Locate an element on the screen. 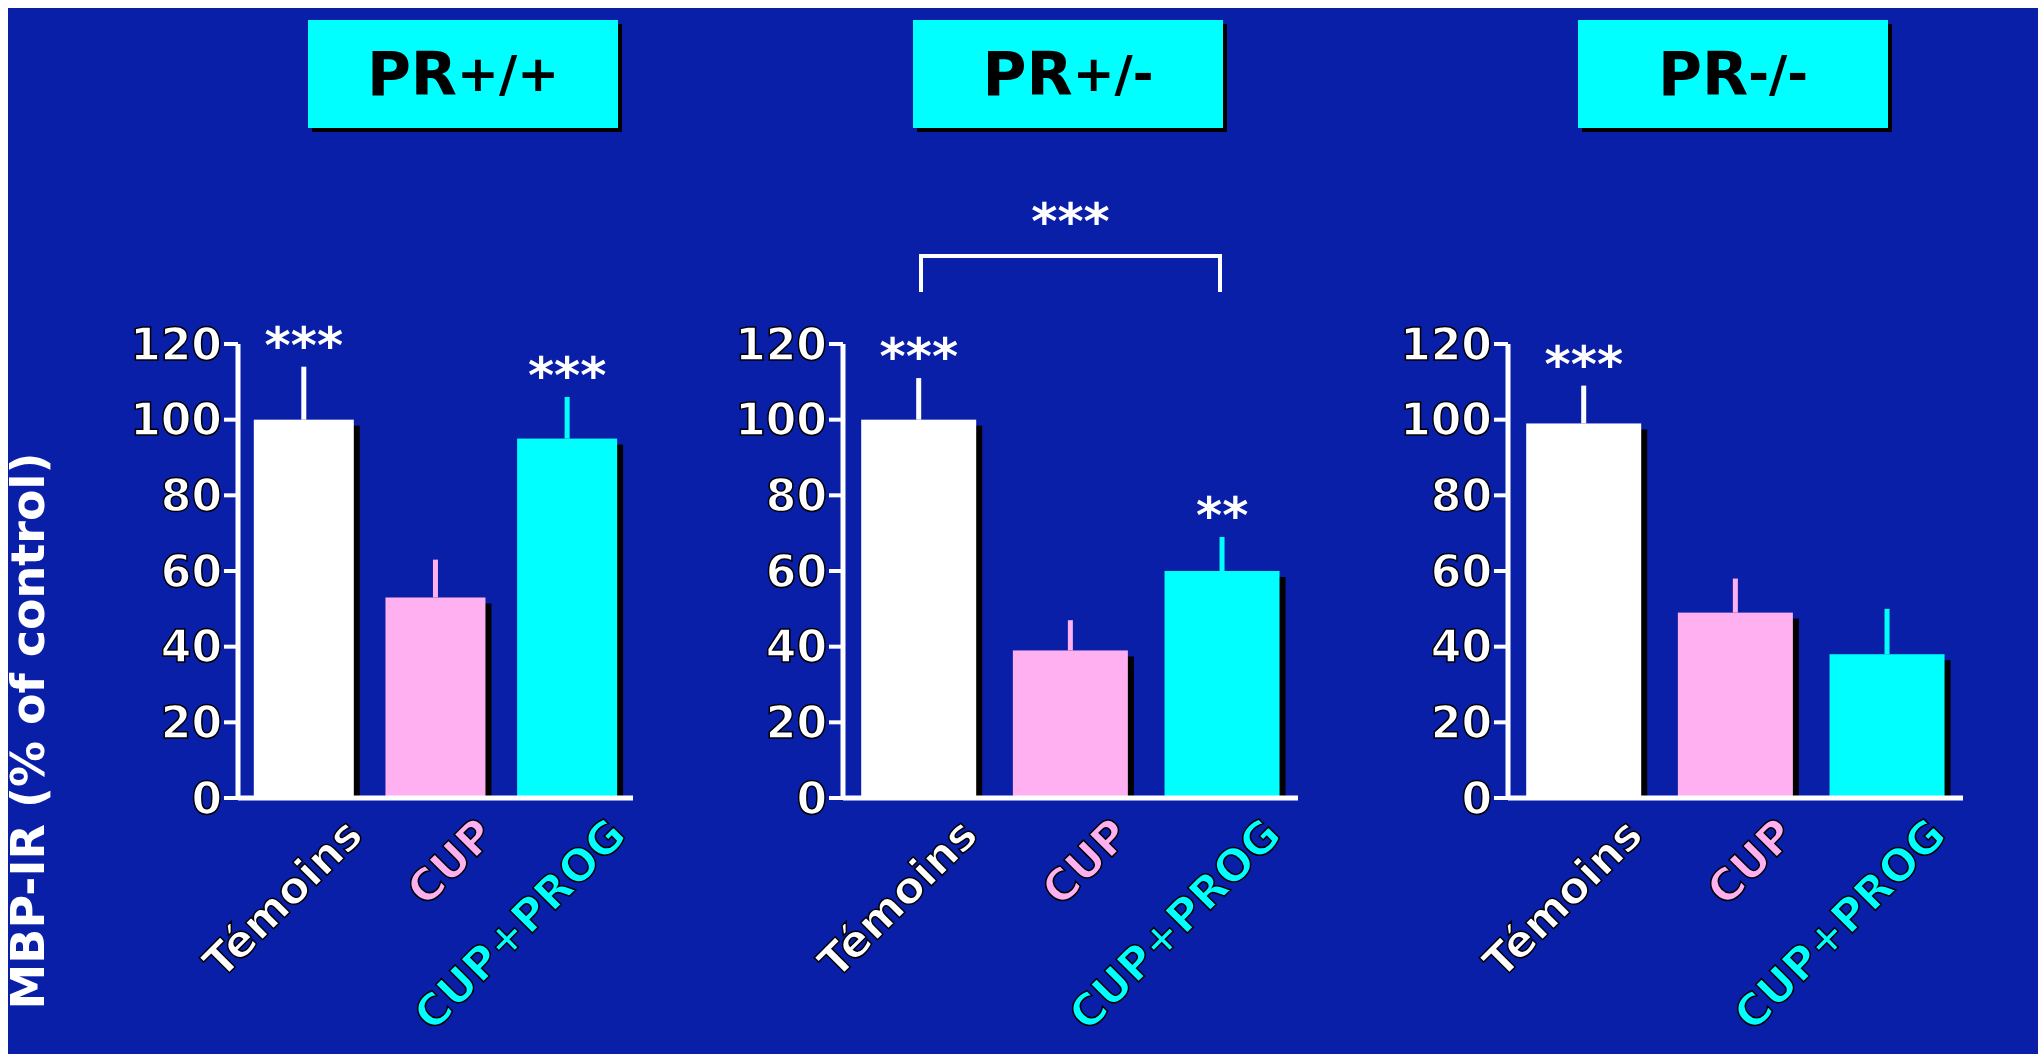 This screenshot has height=1062, width=2044. y-axis-title: MBP-IR (% of control) is located at coordinates (28, 731).